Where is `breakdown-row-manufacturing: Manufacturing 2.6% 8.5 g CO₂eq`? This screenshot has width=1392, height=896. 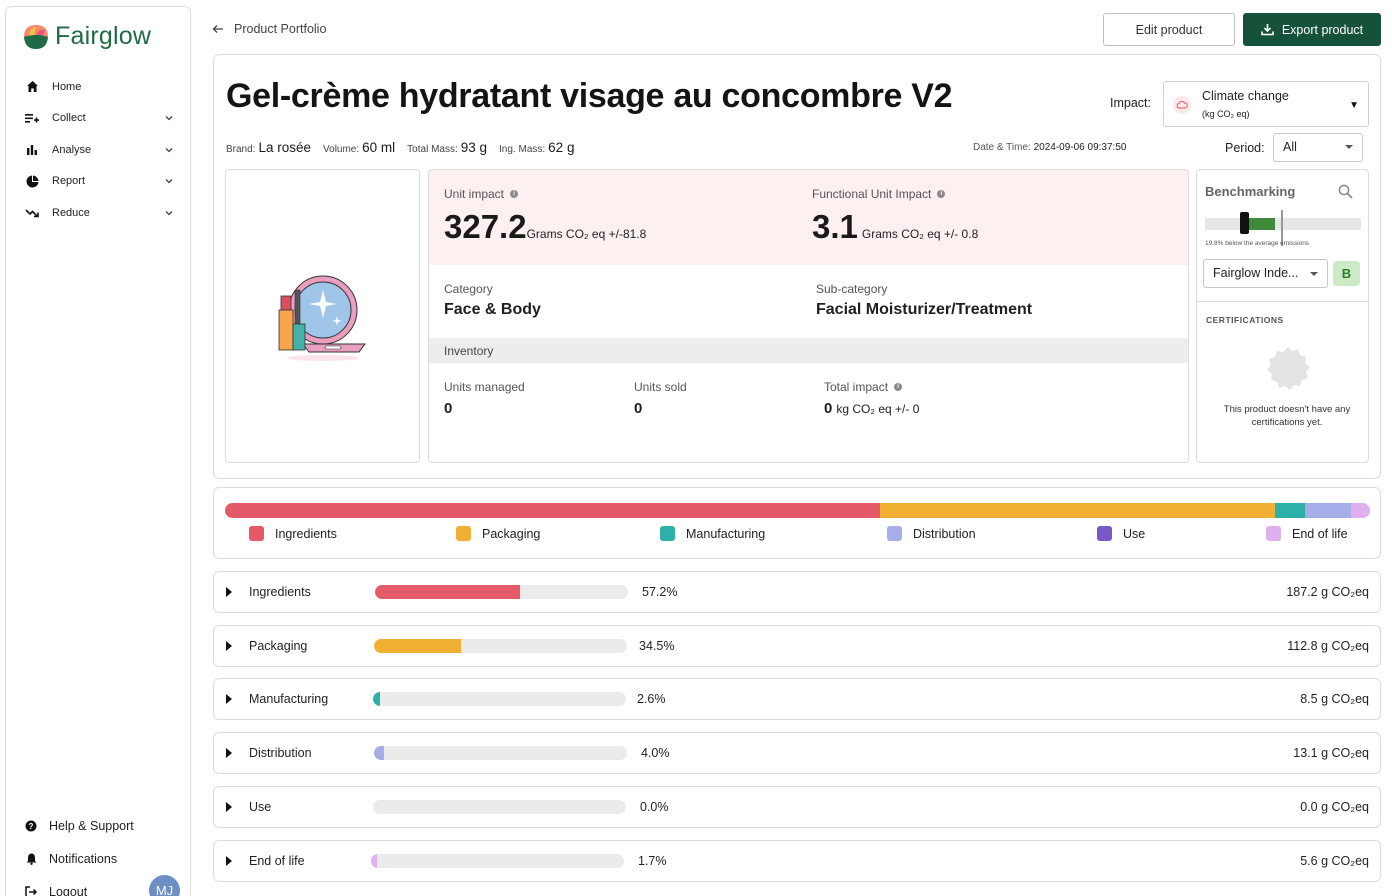 breakdown-row-manufacturing: Manufacturing 2.6% 8.5 g CO₂eq is located at coordinates (797, 699).